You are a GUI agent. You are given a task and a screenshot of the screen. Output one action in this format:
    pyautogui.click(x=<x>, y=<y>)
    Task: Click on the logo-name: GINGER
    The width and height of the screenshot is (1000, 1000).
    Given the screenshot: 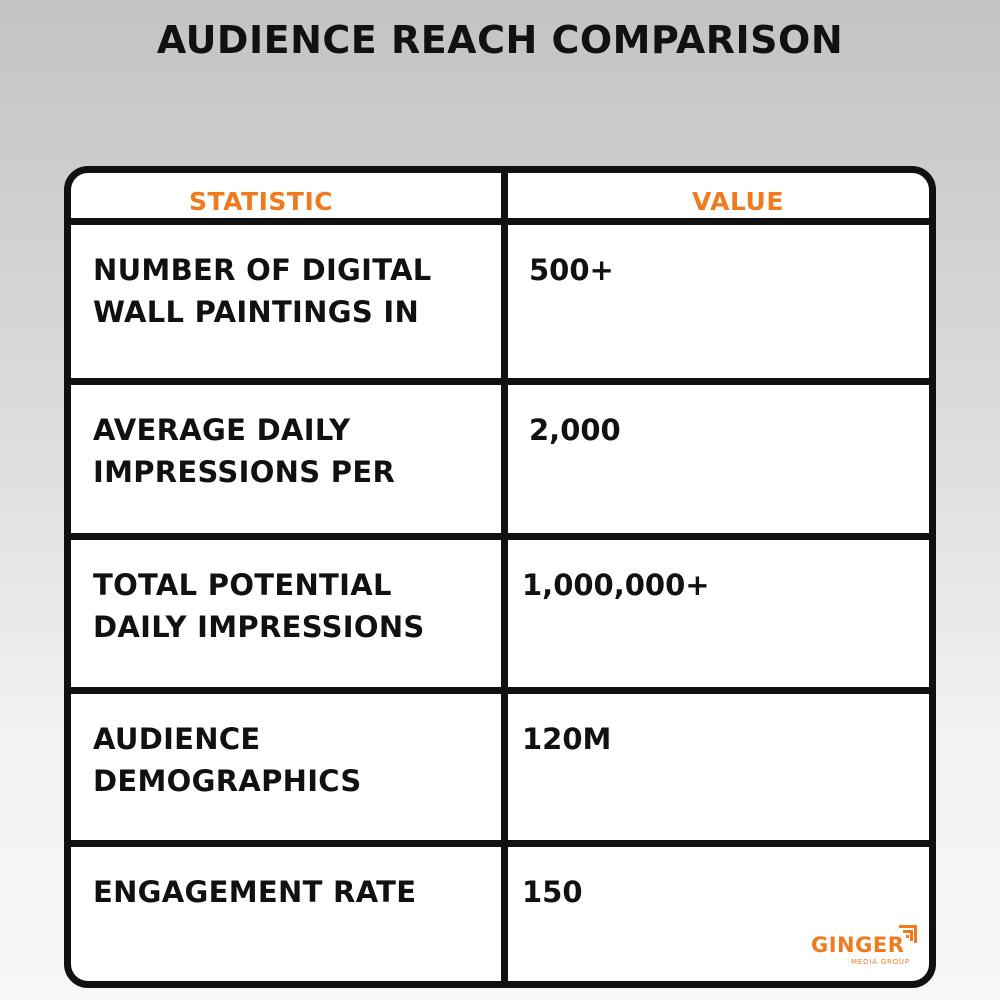 What is the action you would take?
    pyautogui.click(x=858, y=945)
    